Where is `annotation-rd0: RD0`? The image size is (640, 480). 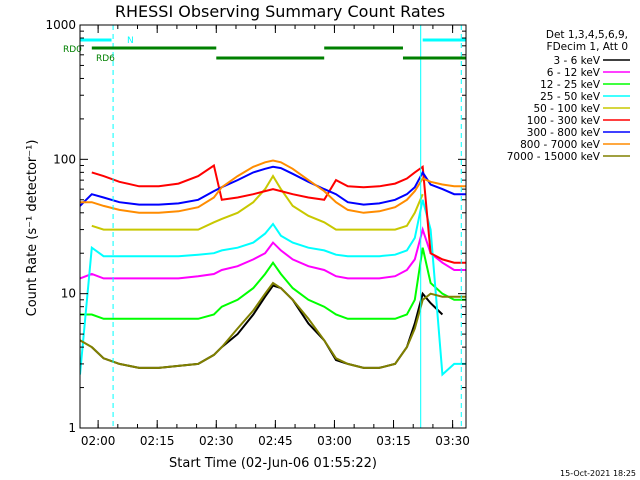
annotation-rd0: RD0 is located at coordinates (72, 50).